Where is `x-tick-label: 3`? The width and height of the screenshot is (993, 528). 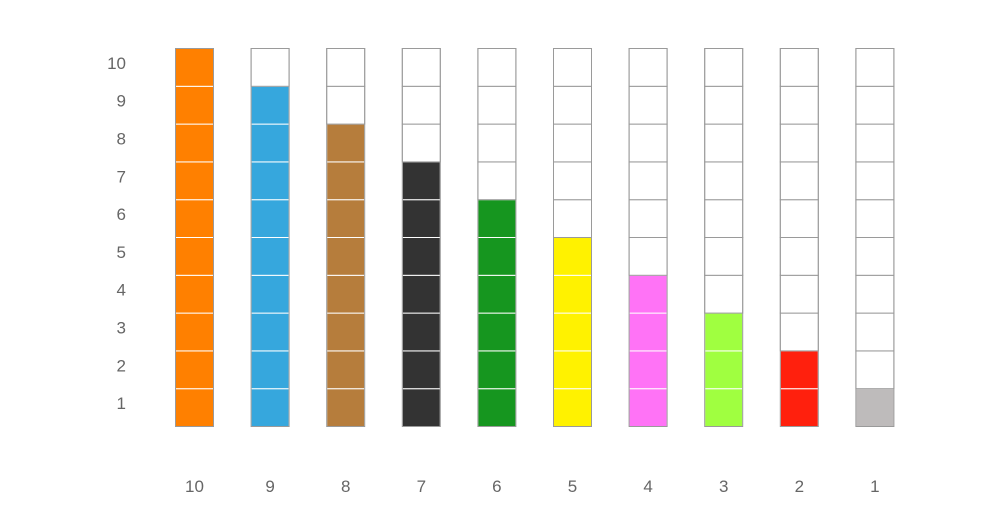
x-tick-label: 3 is located at coordinates (723, 486).